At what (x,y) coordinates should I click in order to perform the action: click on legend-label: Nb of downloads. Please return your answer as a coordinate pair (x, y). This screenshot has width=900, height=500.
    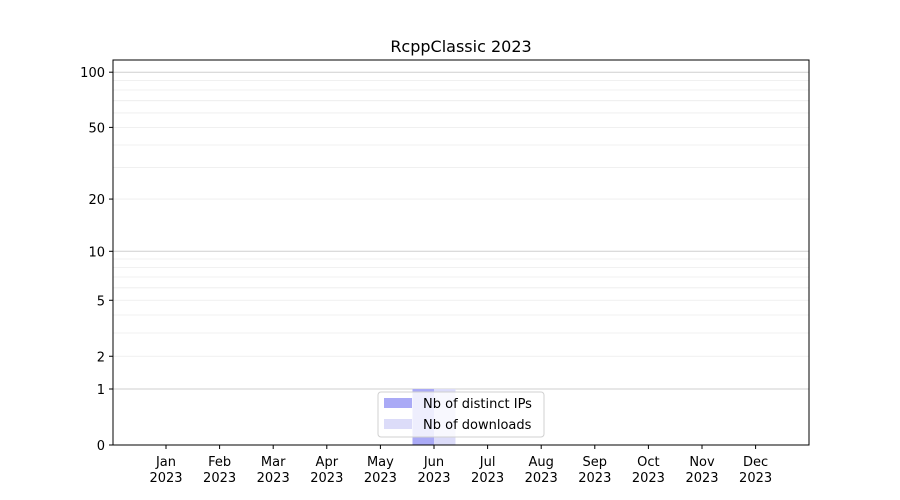
    Looking at the image, I should click on (477, 425).